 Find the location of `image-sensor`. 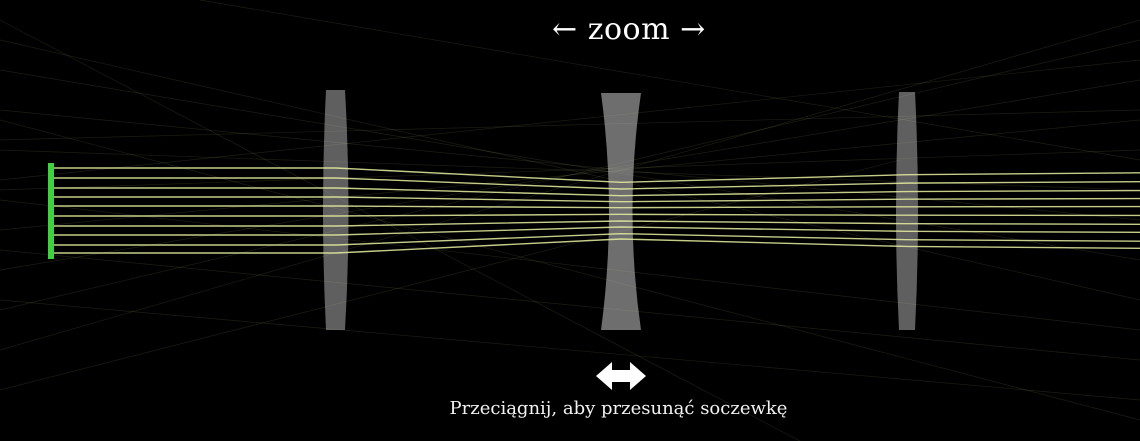

image-sensor is located at coordinates (51, 211).